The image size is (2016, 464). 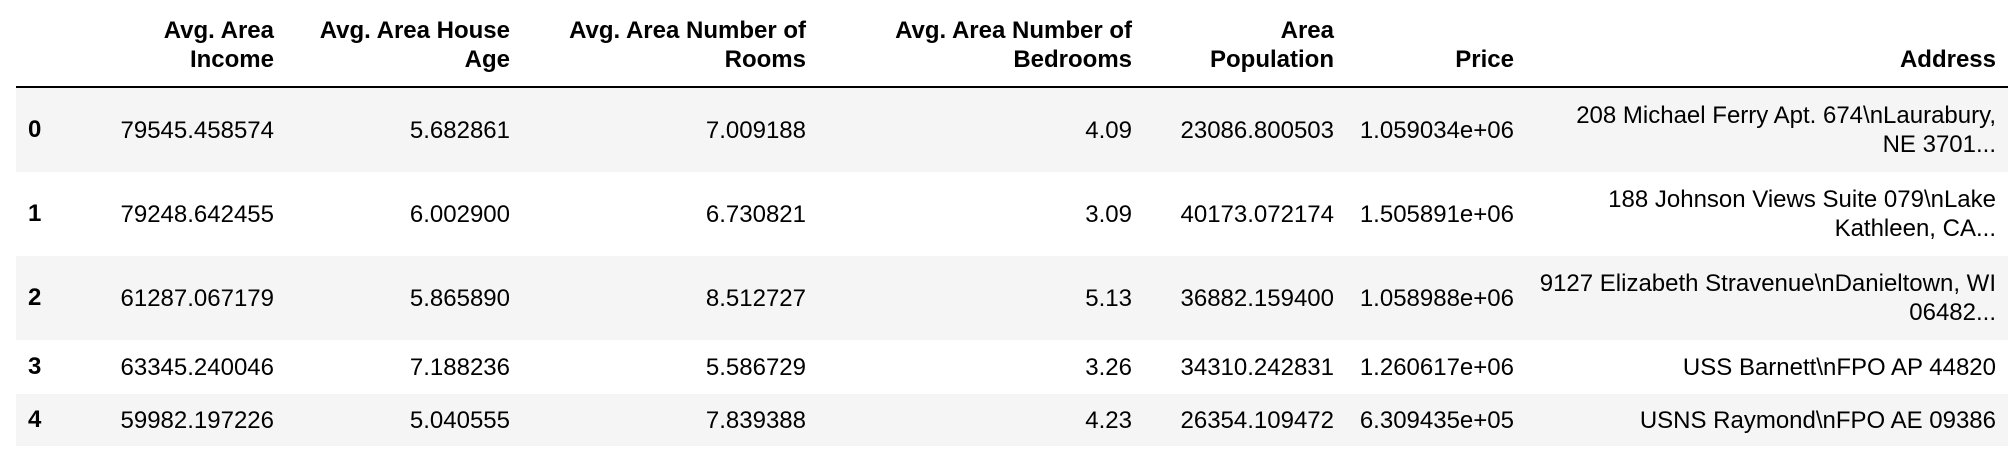 What do you see at coordinates (1436, 44) in the screenshot?
I see `column-header-price: Price` at bounding box center [1436, 44].